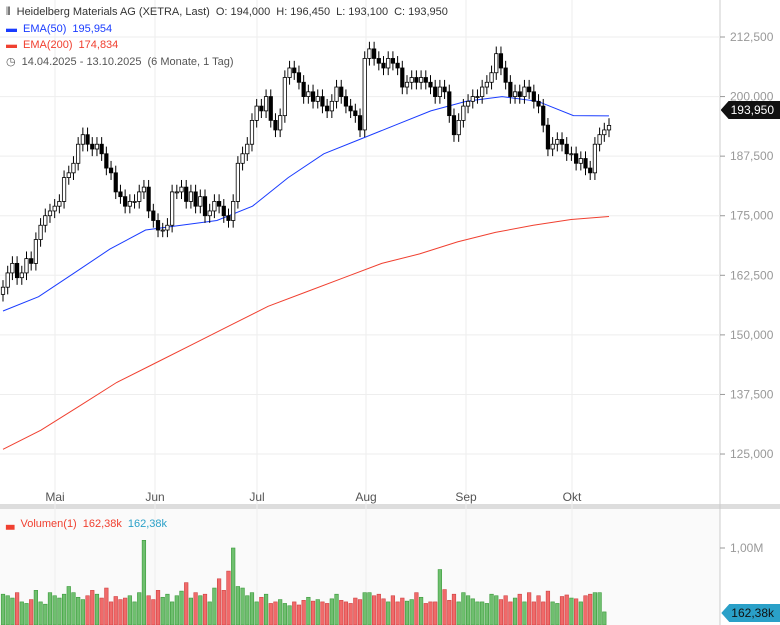 Image resolution: width=780 pixels, height=625 pixels. What do you see at coordinates (65, 45) in the screenshot?
I see `ema200-legend: ▬ EMA(200) 174,834` at bounding box center [65, 45].